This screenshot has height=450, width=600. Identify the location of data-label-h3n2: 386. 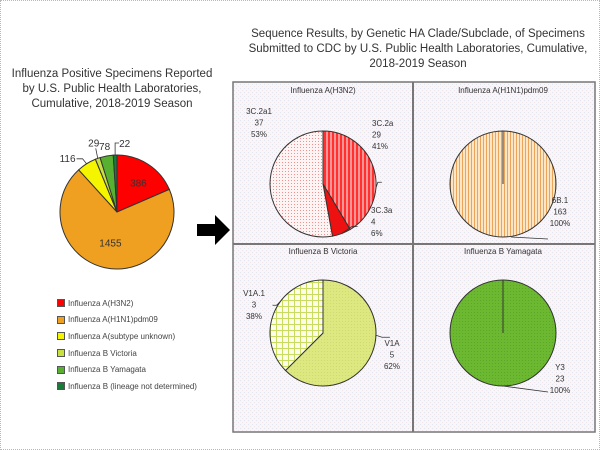
(138, 183).